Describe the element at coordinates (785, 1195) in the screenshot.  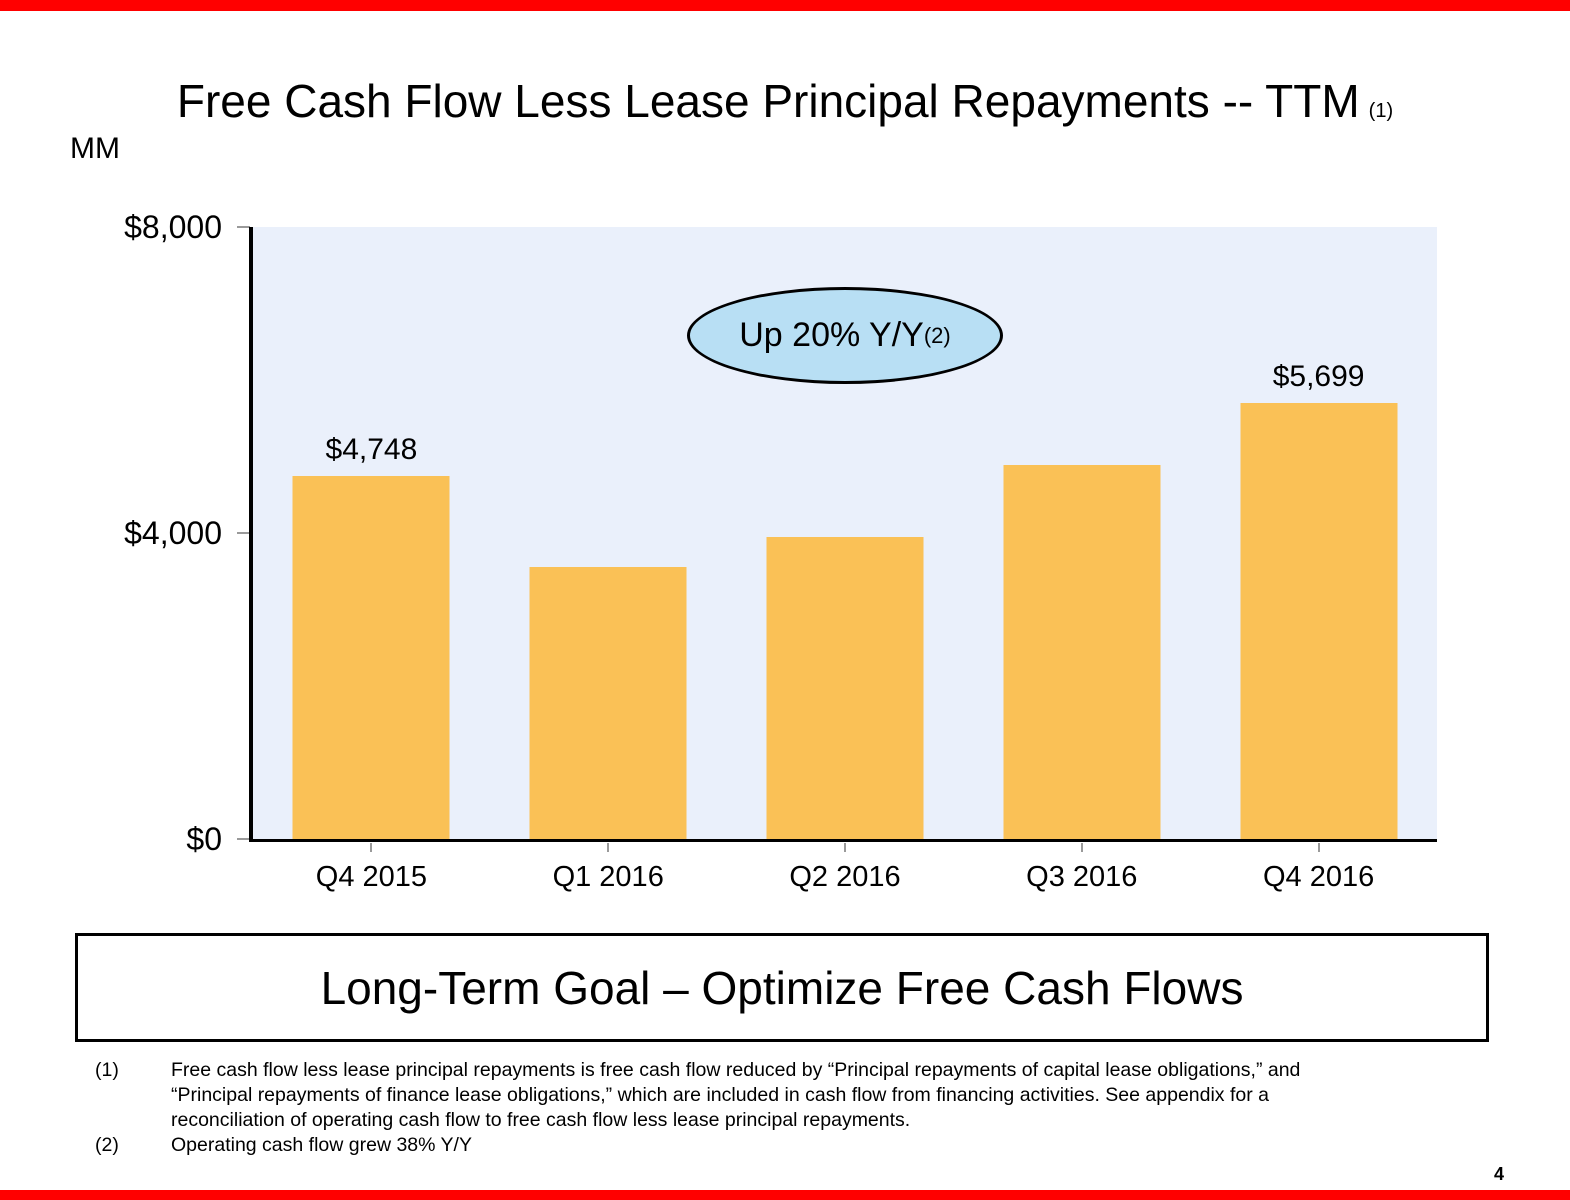
I see `bottom-accent-bar` at that location.